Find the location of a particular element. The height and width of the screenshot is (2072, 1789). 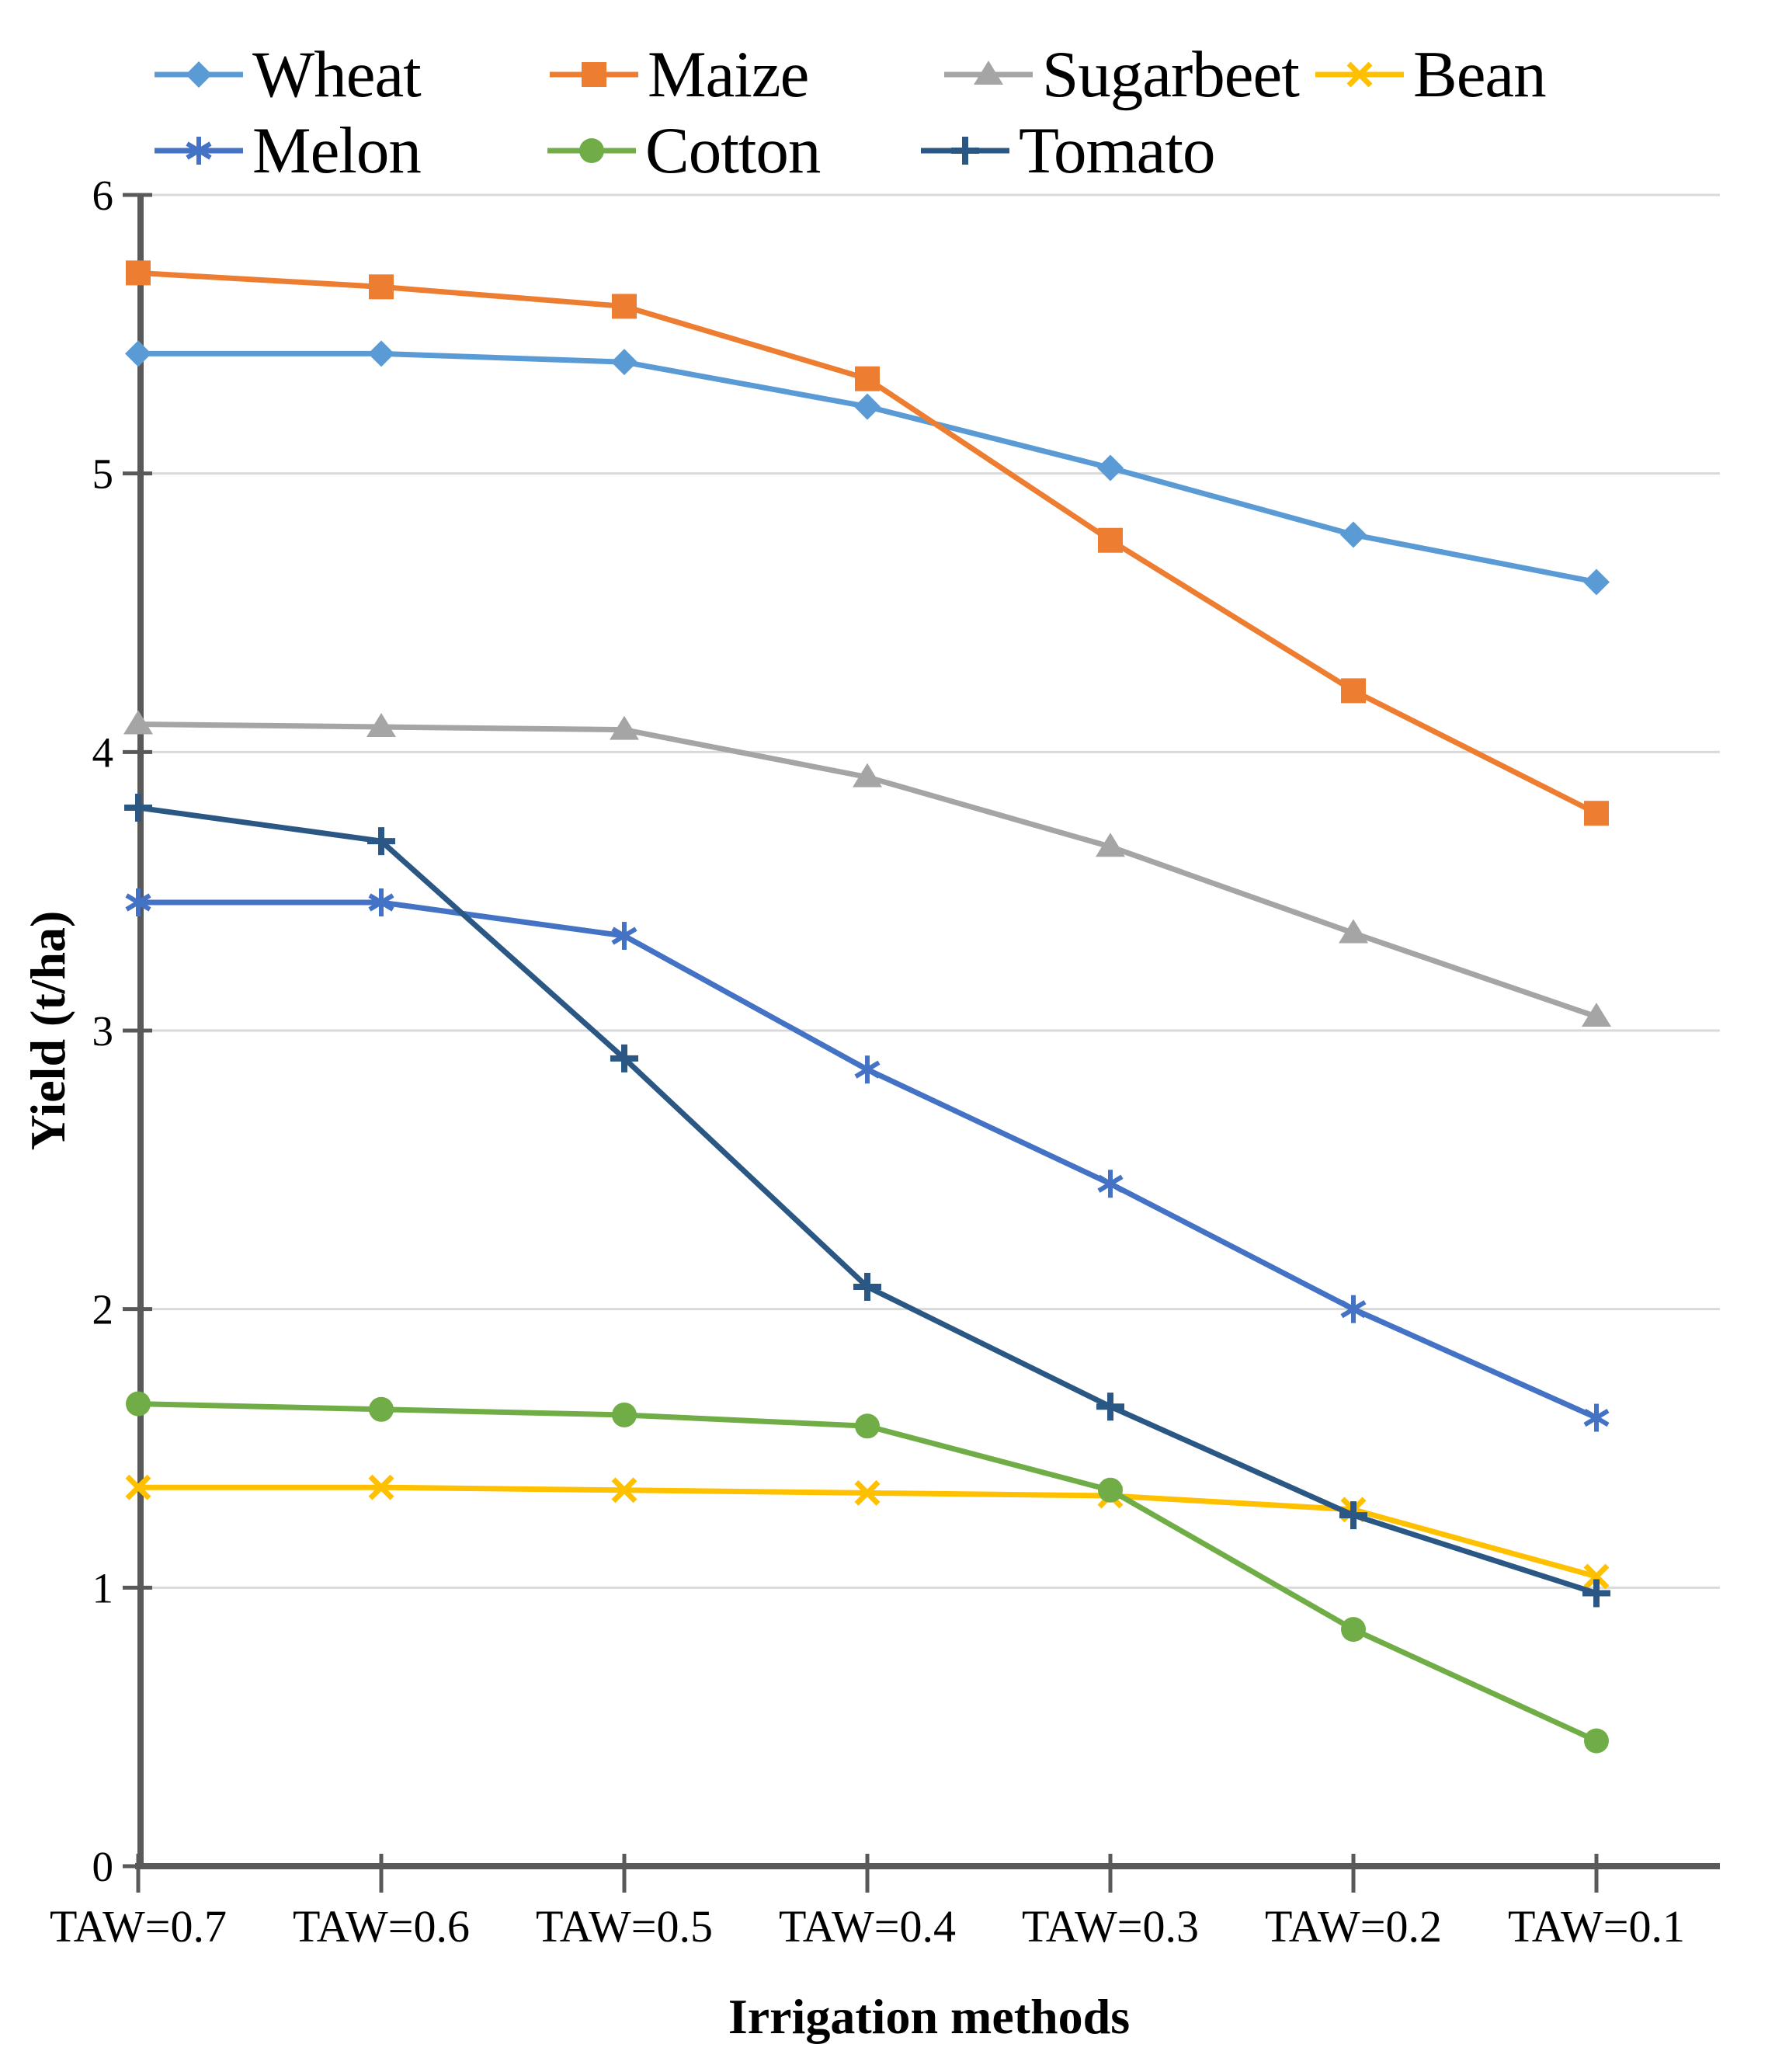

legend-glyph-square is located at coordinates (594, 74).